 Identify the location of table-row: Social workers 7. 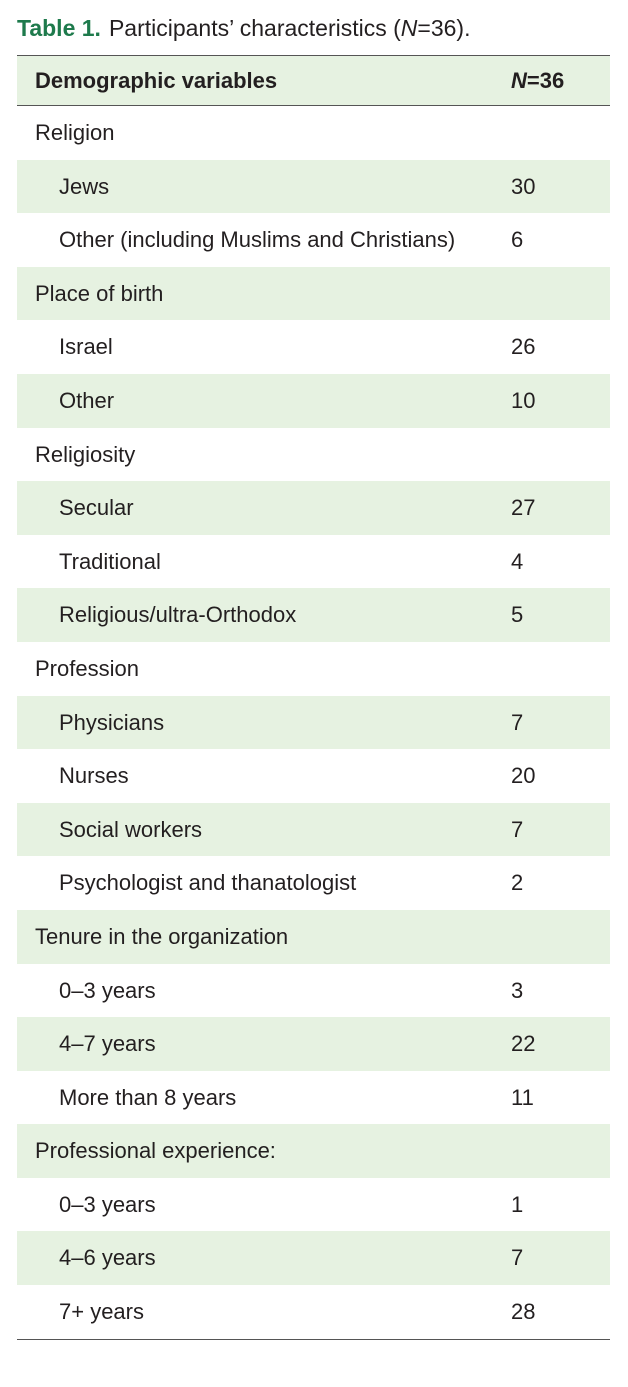
(313, 829).